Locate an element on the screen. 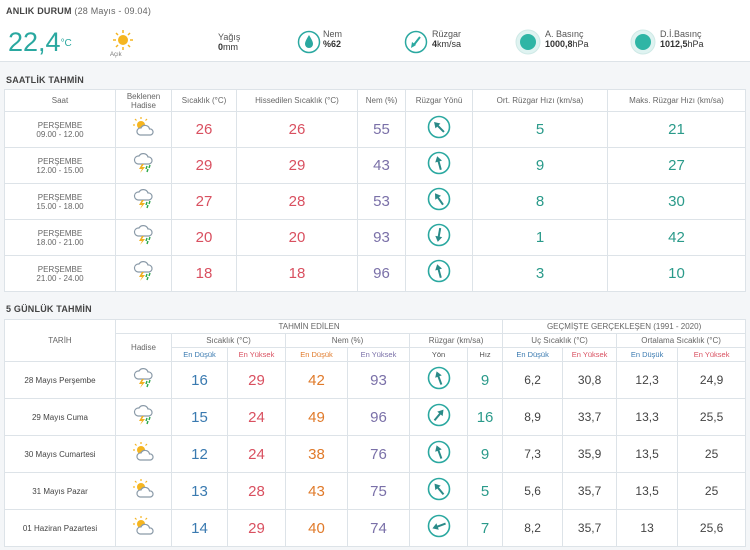 This screenshot has width=750, height=550. sub-uc-max: En Yüksek is located at coordinates (590, 354).